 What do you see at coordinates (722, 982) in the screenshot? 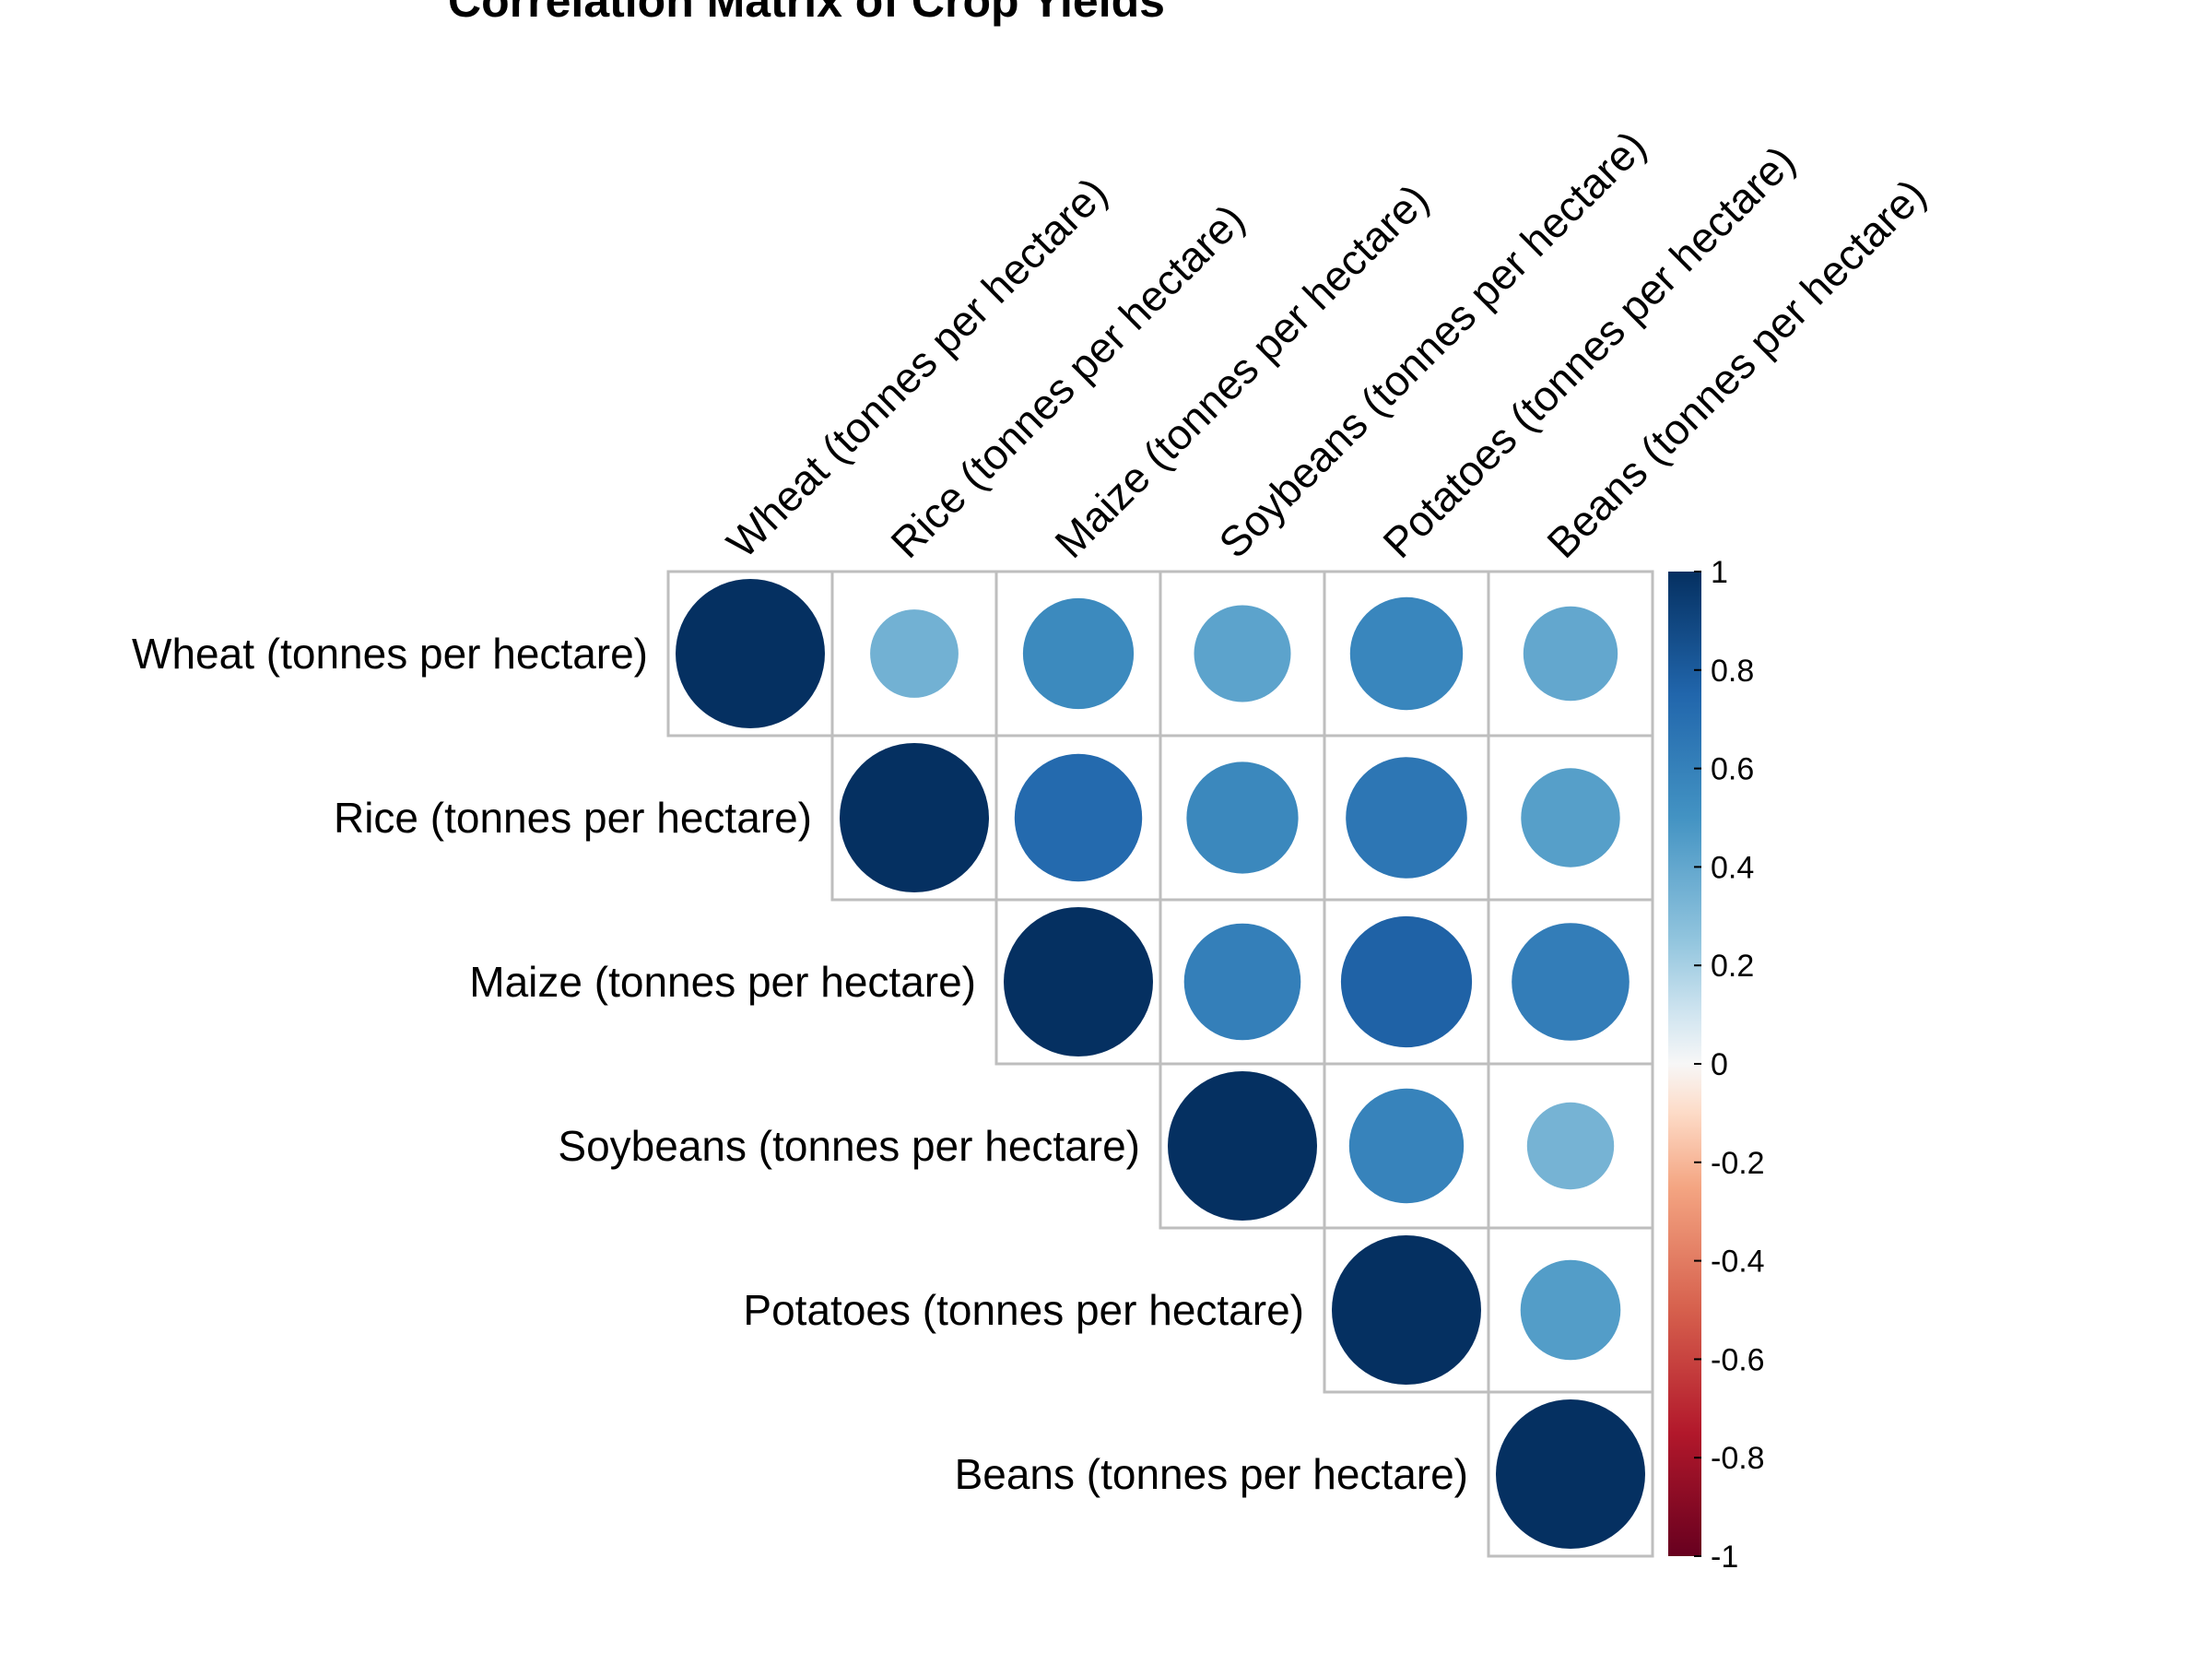
I see `row-label-2: Maize (tonnes per hectare)` at bounding box center [722, 982].